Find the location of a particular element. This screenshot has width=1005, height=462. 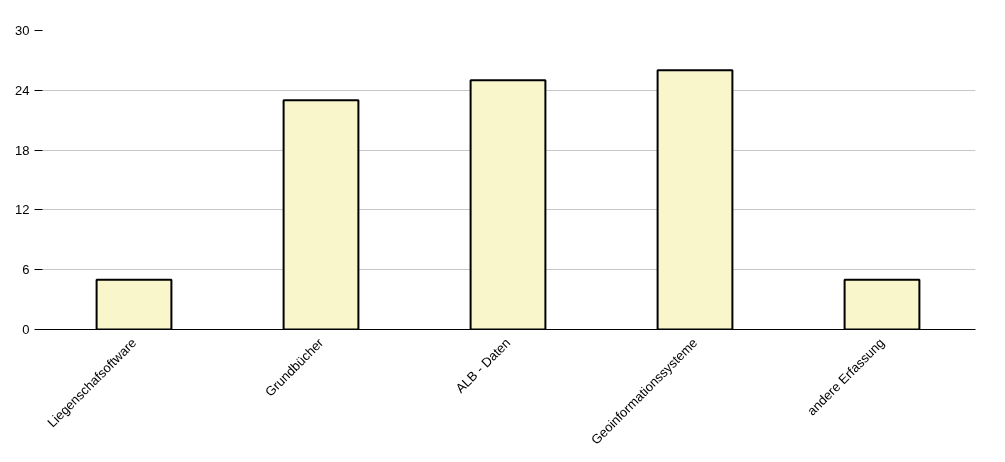

y-tick-label: 30 is located at coordinates (22, 30).